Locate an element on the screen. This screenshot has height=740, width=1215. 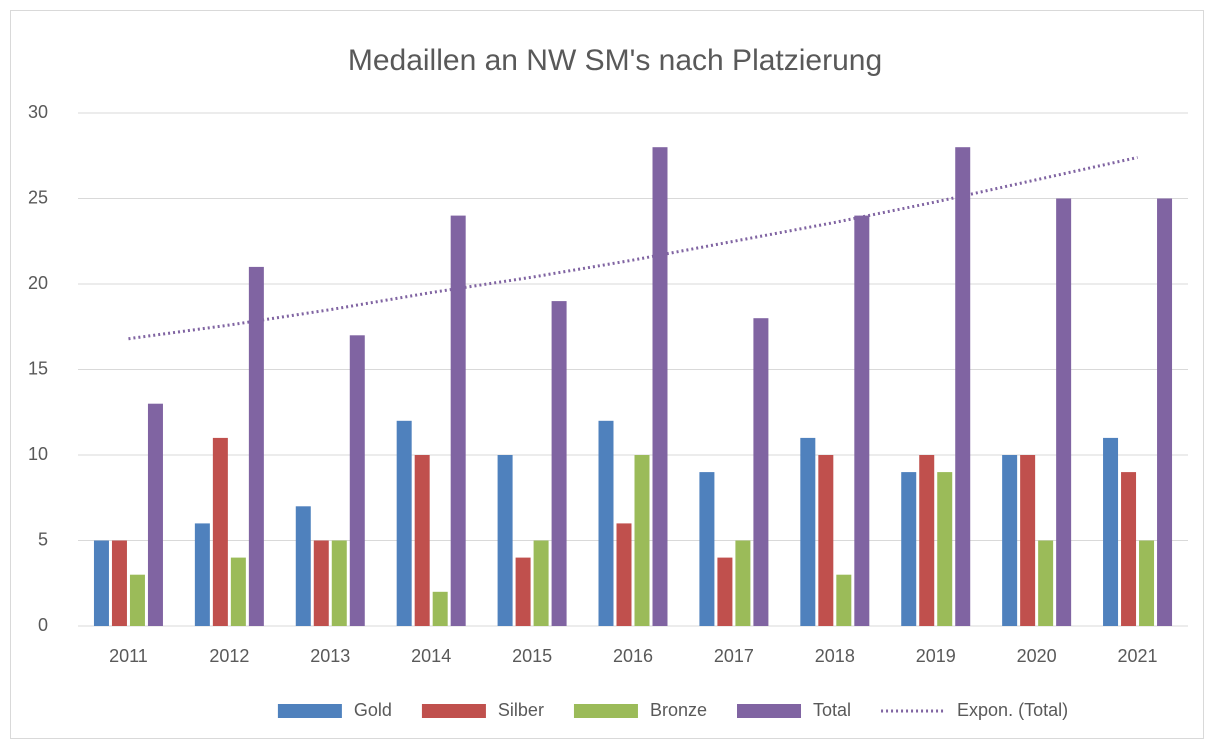
y-tick-label: 5 is located at coordinates (43, 539).